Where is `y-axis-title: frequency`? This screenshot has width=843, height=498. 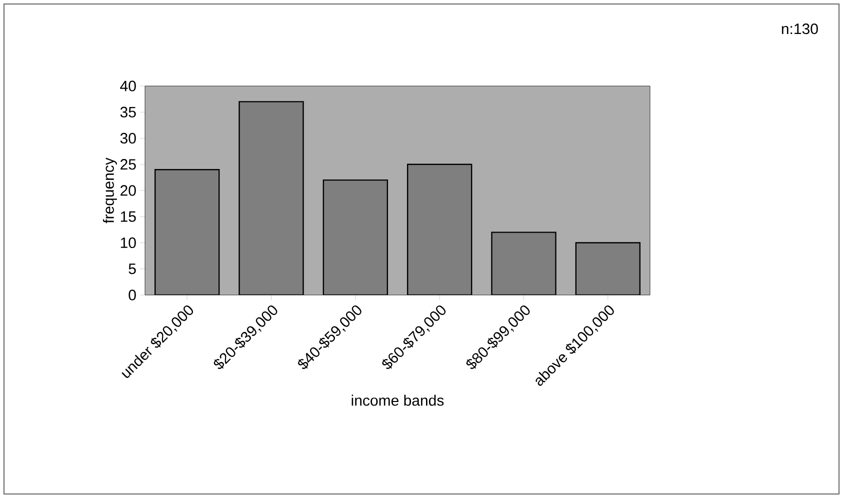
y-axis-title: frequency is located at coordinates (109, 191).